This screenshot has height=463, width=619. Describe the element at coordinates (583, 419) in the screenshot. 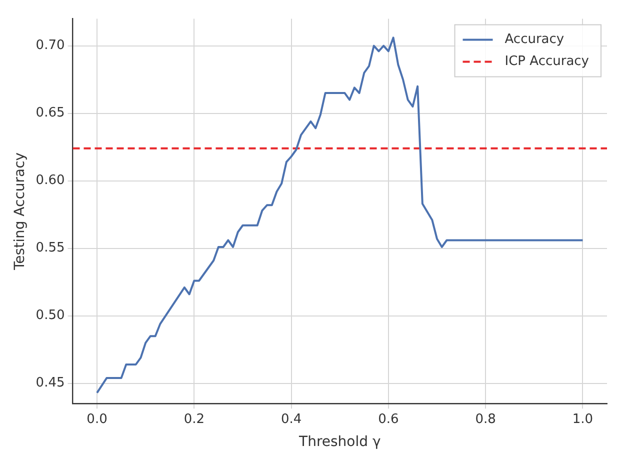

I see `x-tick-label: 1.0` at that location.